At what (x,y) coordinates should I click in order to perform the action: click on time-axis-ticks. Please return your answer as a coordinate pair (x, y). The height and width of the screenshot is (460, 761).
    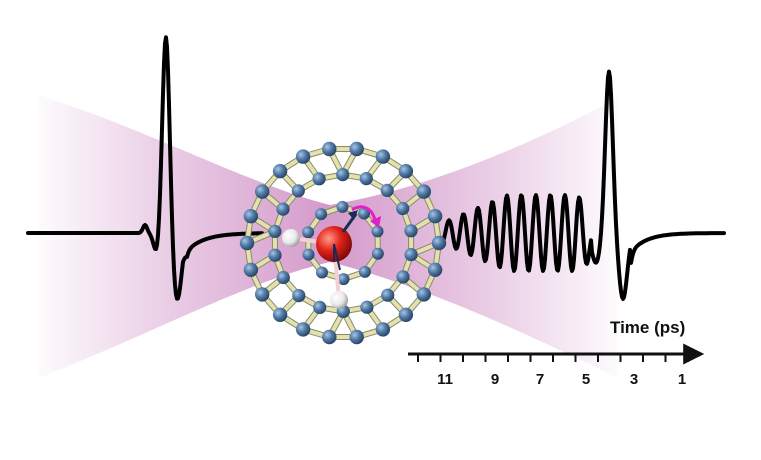
    Looking at the image, I should click on (553, 358).